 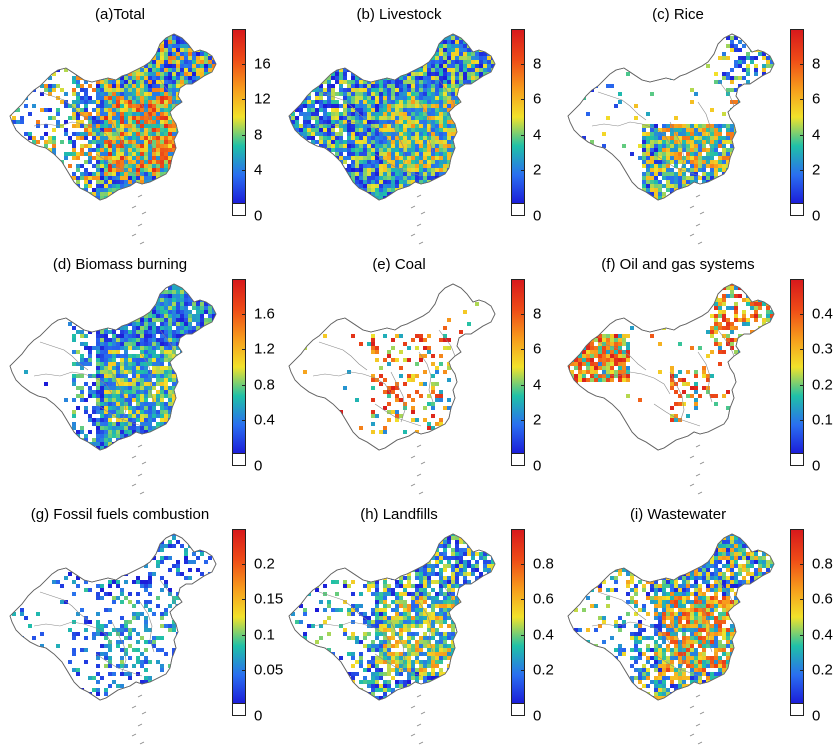 What do you see at coordinates (698, 196) in the screenshot?
I see `island-mark` at bounding box center [698, 196].